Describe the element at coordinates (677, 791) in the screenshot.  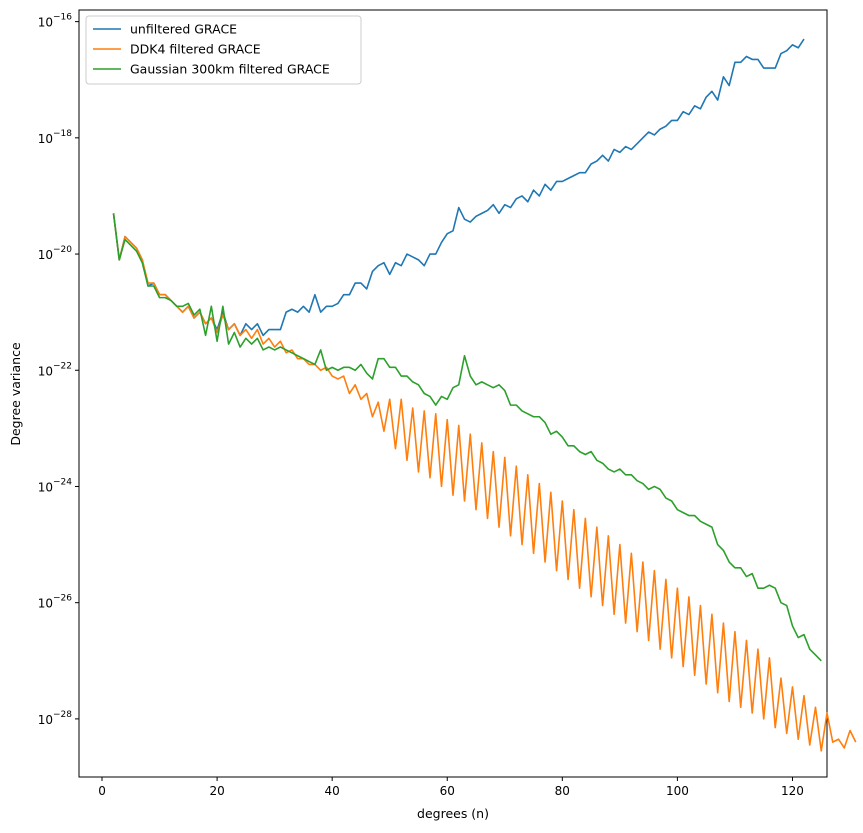
I see `x-tick-label: 100` at that location.